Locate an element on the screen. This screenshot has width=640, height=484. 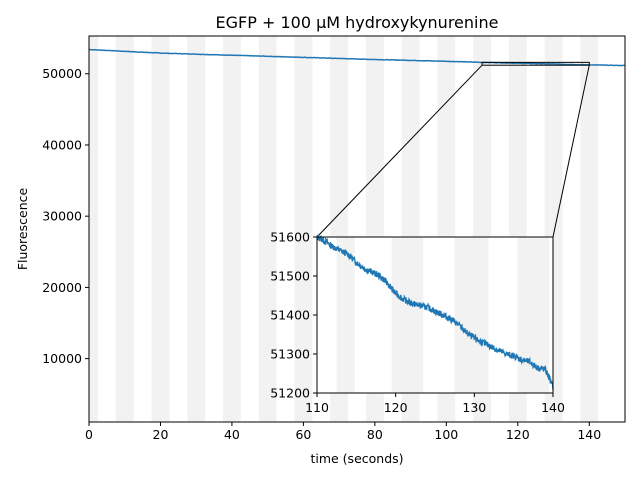
x-tick-label: 120 is located at coordinates (518, 434).